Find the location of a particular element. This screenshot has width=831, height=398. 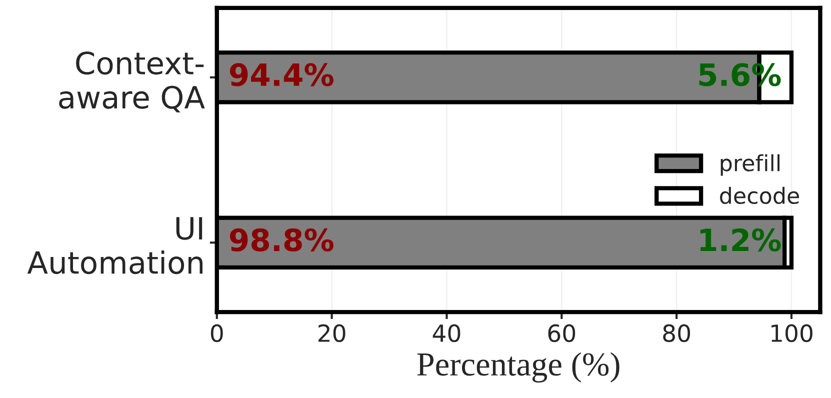

y-tick-label: Context- aware QA is located at coordinates (132, 82).